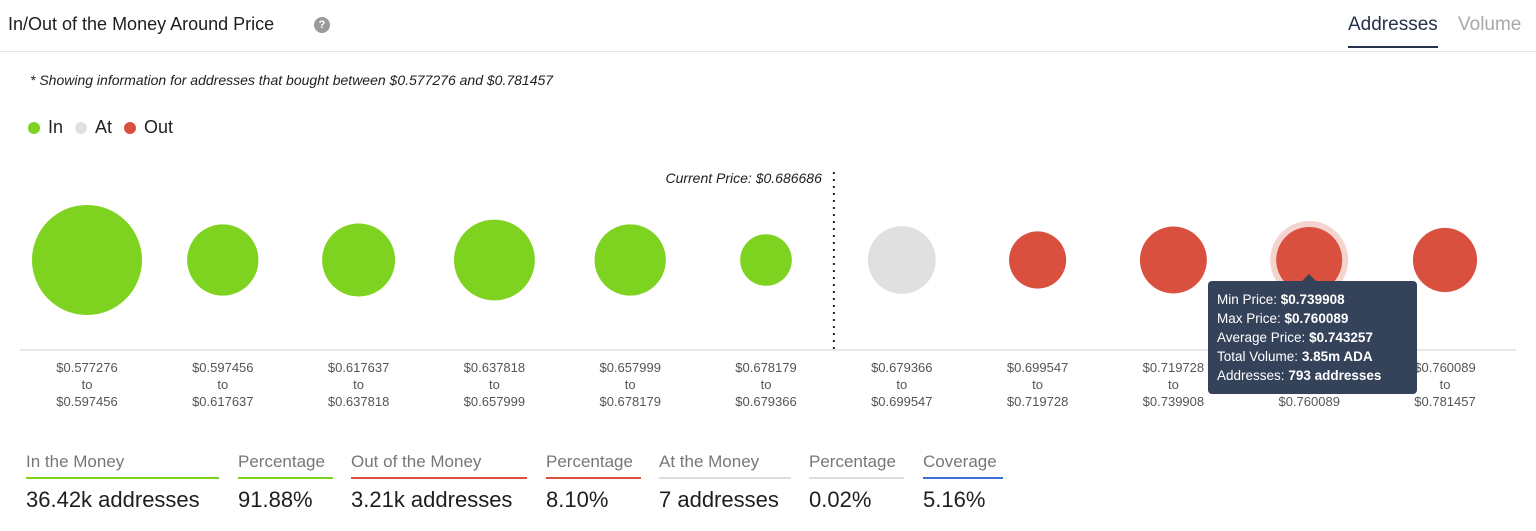 The image size is (1536, 531). What do you see at coordinates (1283, 318) in the screenshot?
I see `tooltip-max-price: Max Price: $0.760089` at bounding box center [1283, 318].